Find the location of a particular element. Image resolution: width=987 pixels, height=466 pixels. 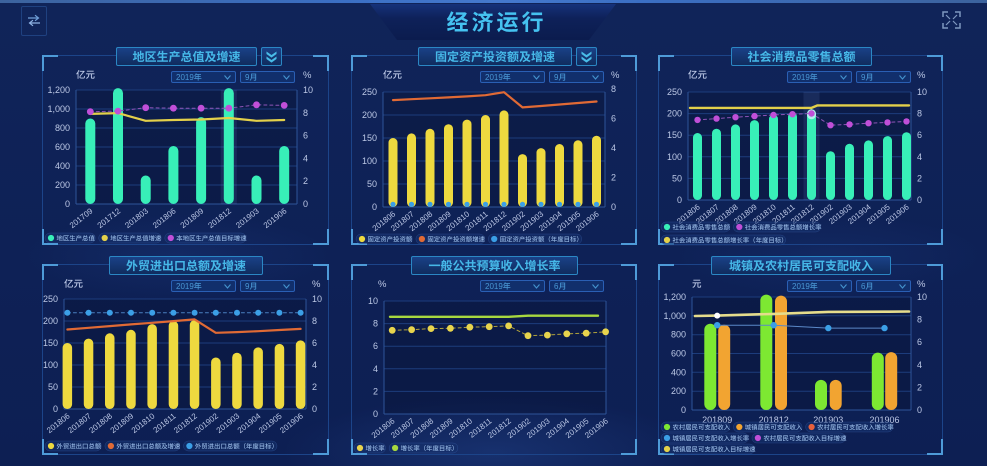

svg-text: 固定资产投资额（年度目标） is located at coordinates (541, 239).